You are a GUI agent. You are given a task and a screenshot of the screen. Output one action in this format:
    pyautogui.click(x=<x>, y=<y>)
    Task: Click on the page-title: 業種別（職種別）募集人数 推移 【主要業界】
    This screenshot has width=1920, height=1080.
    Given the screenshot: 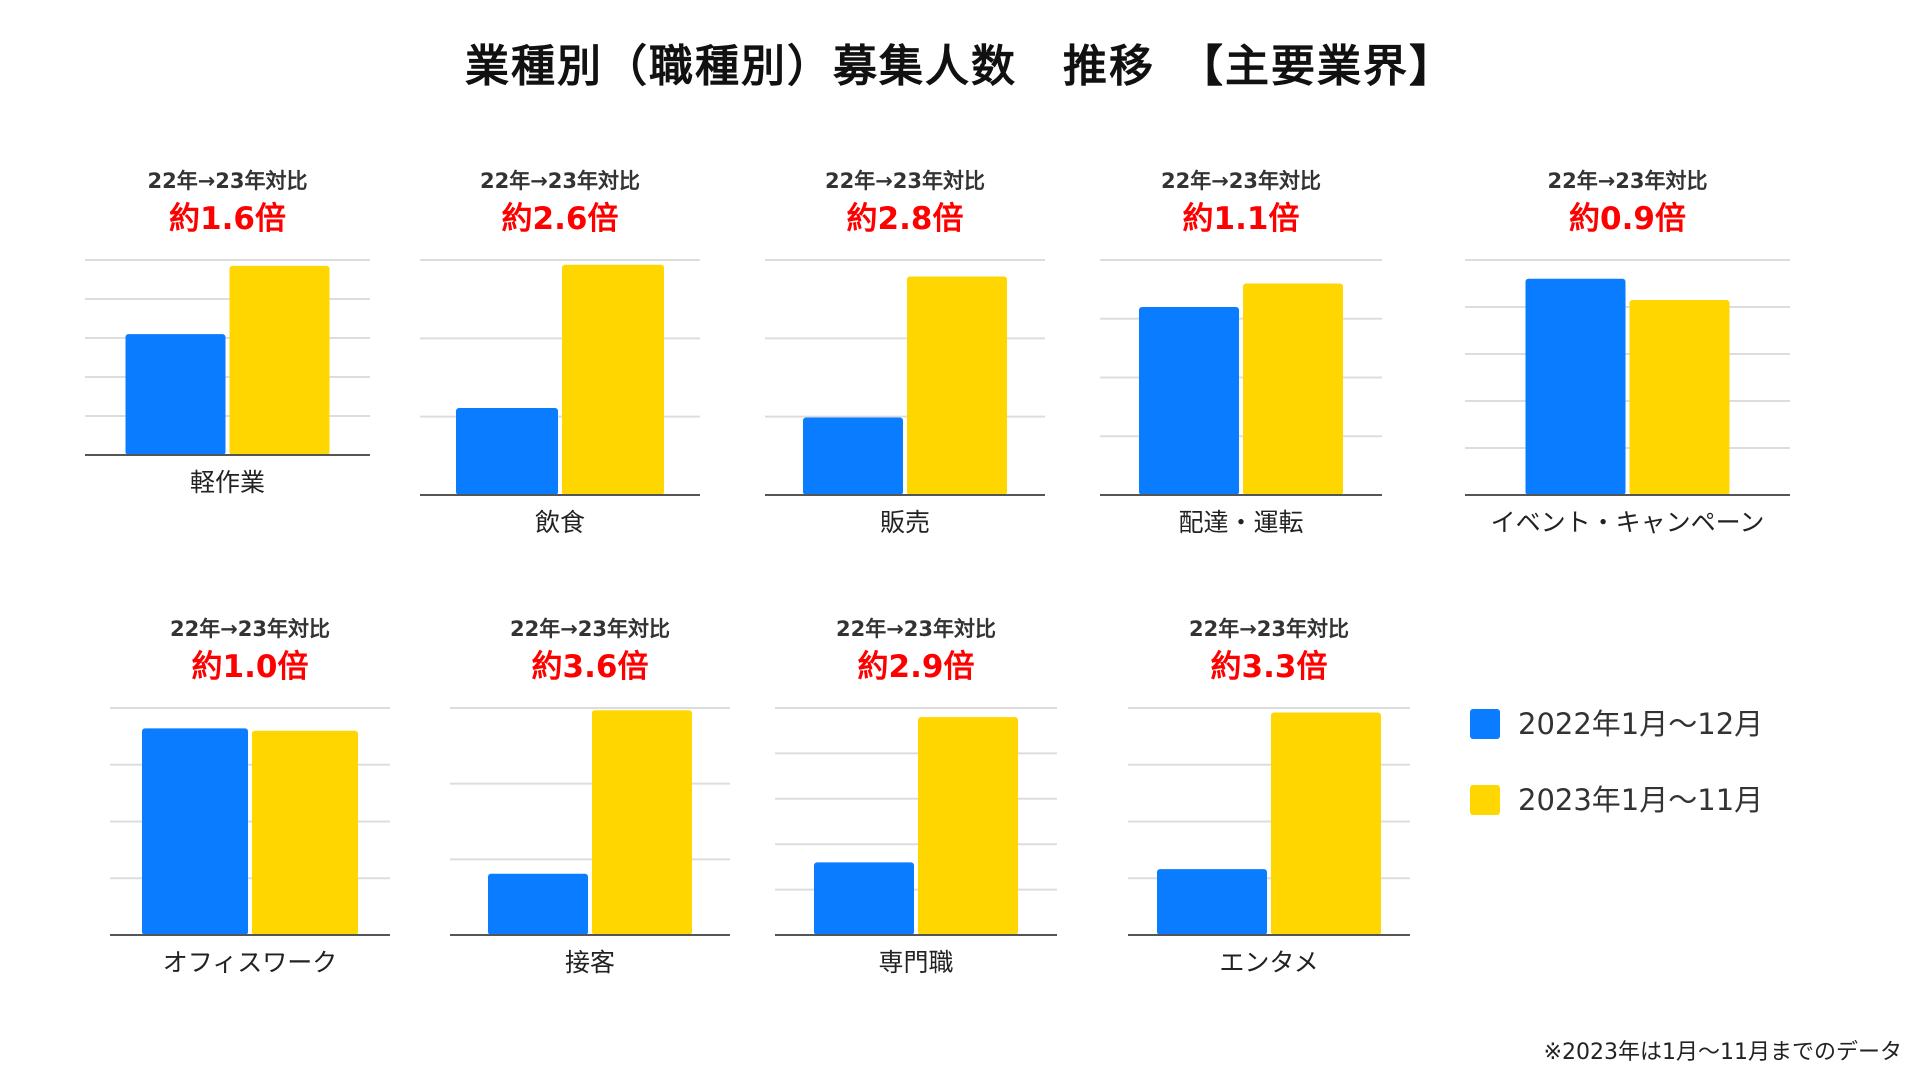 What is the action you would take?
    pyautogui.click(x=960, y=66)
    